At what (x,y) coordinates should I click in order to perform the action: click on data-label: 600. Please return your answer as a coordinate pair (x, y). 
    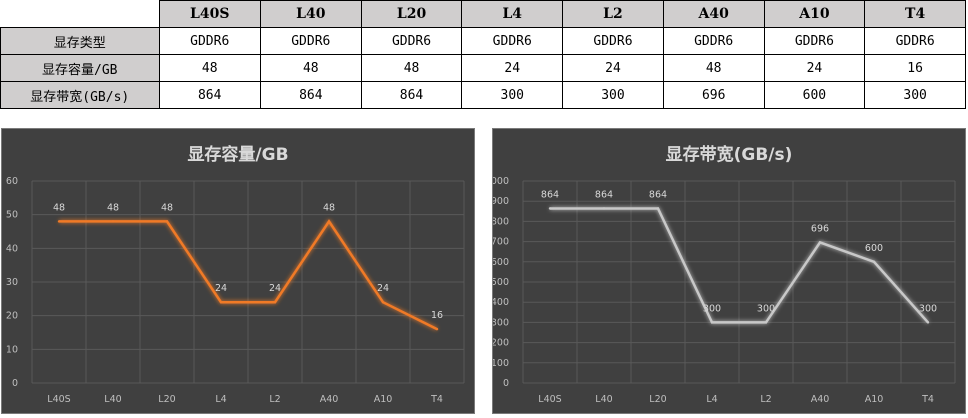
    Looking at the image, I should click on (874, 248).